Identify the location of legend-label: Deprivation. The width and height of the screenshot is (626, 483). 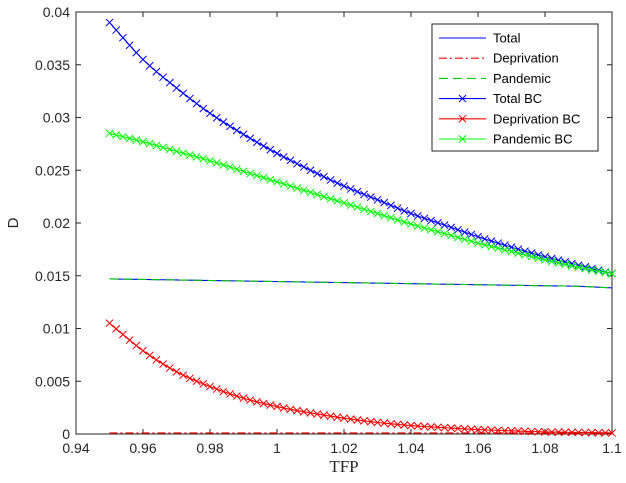
(526, 58).